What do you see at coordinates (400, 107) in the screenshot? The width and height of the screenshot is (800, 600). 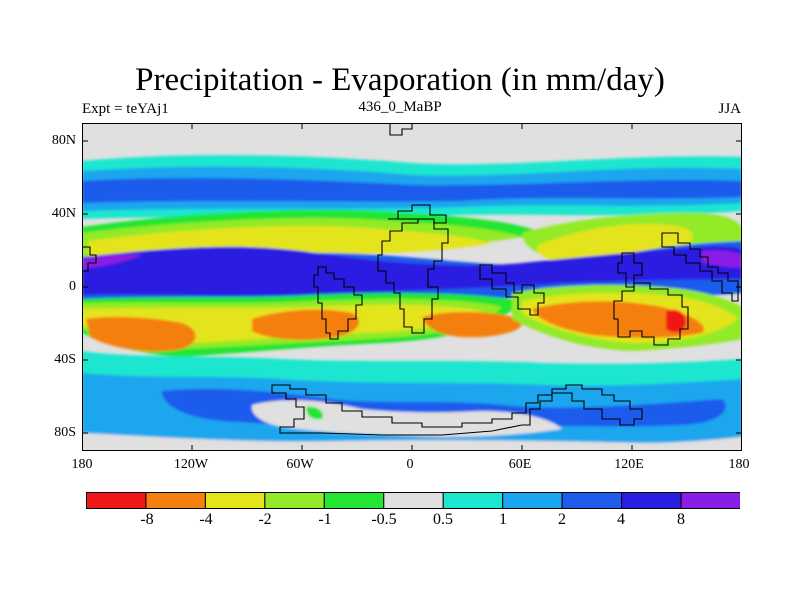 I see `period-label: 436_0_MaBP` at bounding box center [400, 107].